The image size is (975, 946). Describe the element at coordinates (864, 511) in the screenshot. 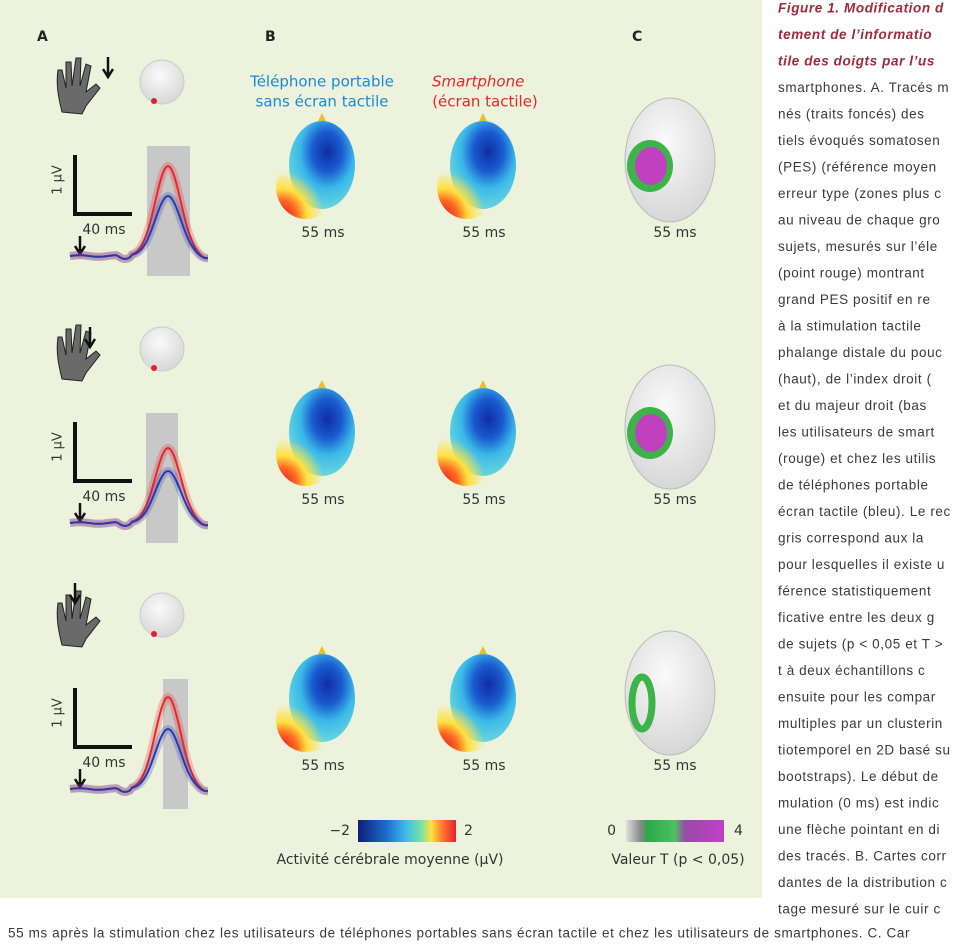

I see `caption-line: écran tactile (bleu). Le rec` at that location.